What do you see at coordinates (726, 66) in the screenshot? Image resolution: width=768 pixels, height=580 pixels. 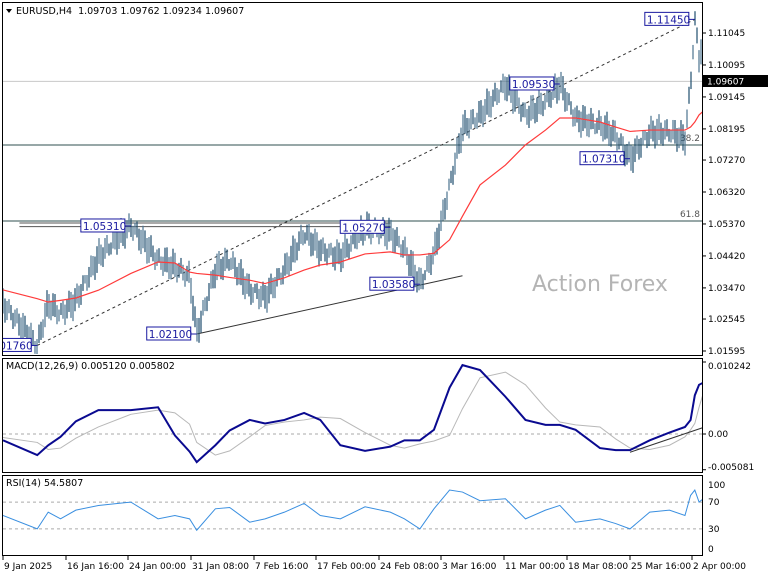 I see `y-tick-label: 1.10095` at bounding box center [726, 66].